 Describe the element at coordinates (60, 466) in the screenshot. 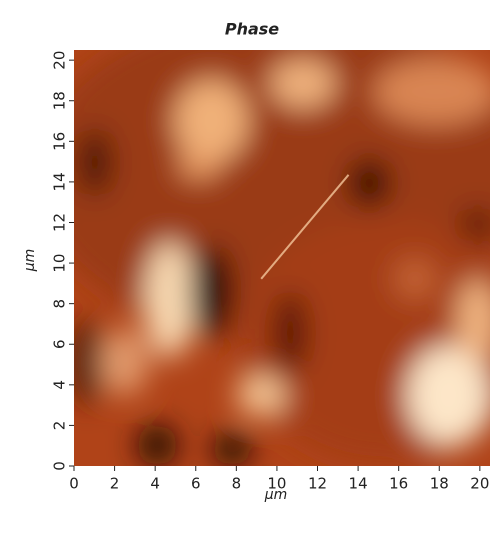

I see `y-tick-label: 0` at that location.